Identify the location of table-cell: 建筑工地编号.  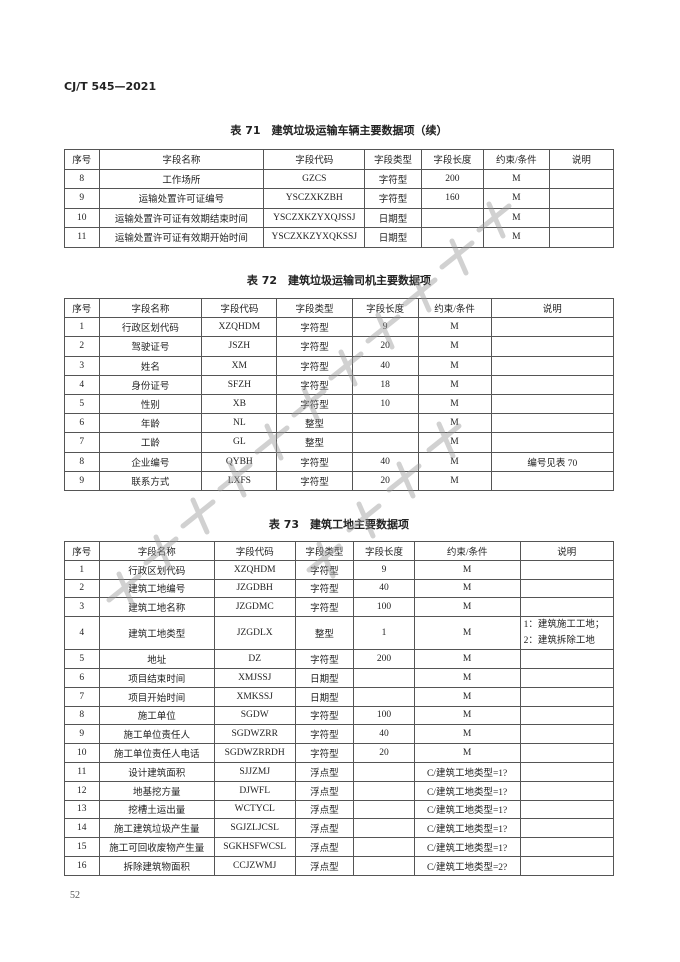
(156, 588).